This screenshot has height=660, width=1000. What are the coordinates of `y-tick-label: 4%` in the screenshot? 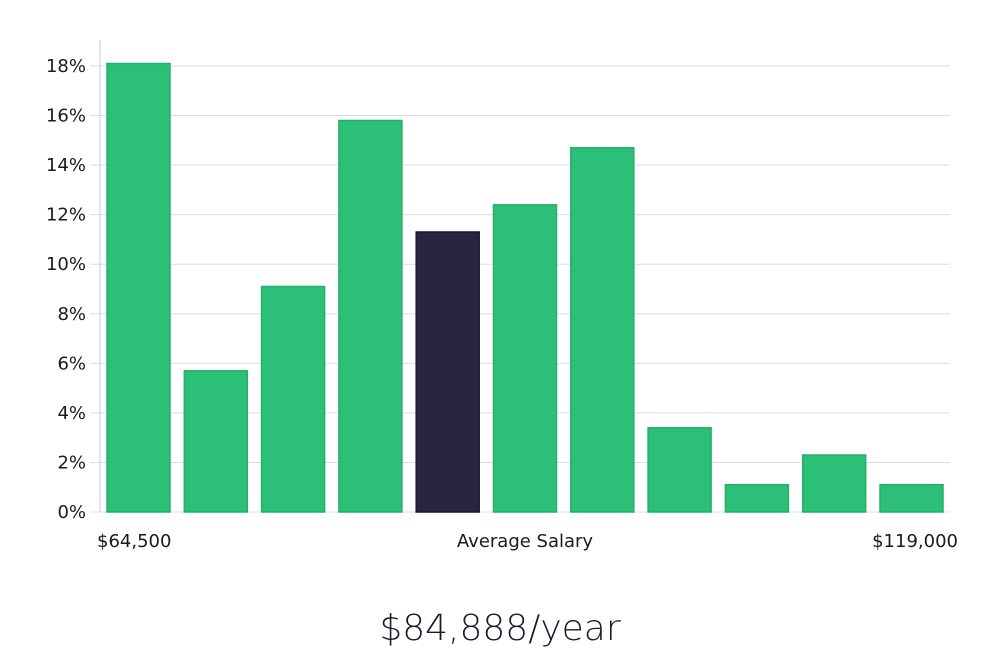 It's located at (71, 413).